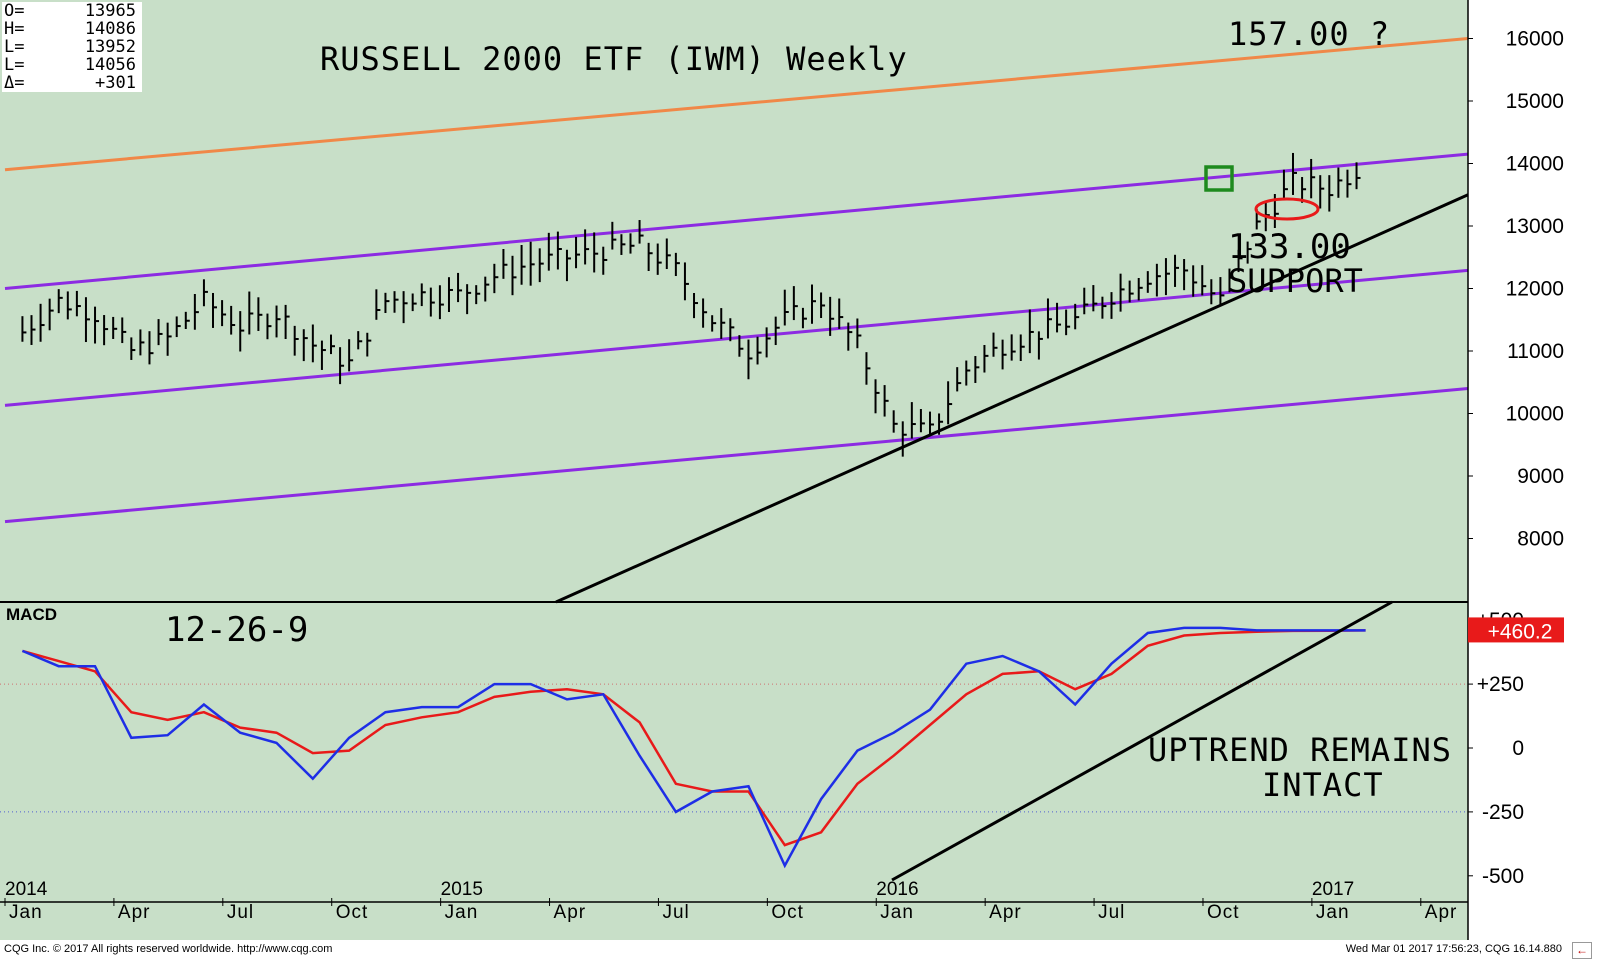 Image resolution: width=1600 pixels, height=961 pixels. I want to click on support-label-annotation: SUPPORT, so click(1295, 281).